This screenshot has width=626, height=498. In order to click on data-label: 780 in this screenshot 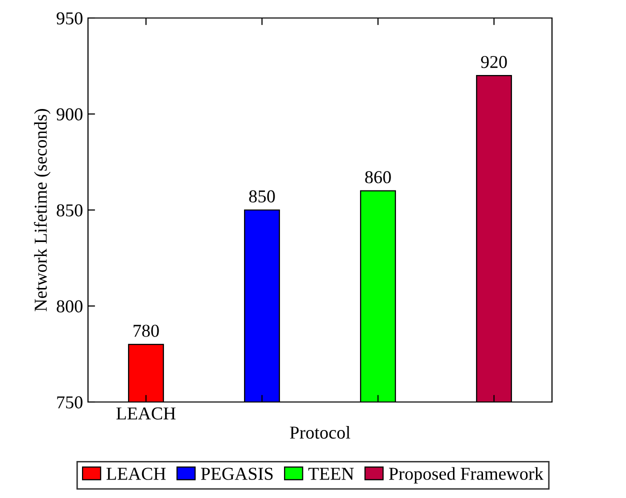, I will do `click(146, 330)`.